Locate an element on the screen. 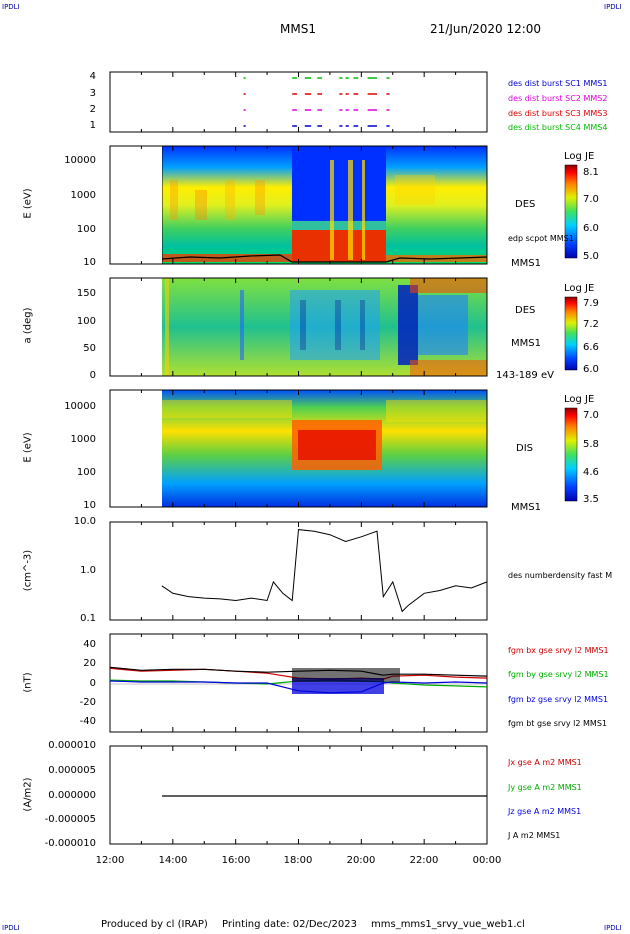  corner-mark-bottom-left: IPDLI is located at coordinates (11, 928).